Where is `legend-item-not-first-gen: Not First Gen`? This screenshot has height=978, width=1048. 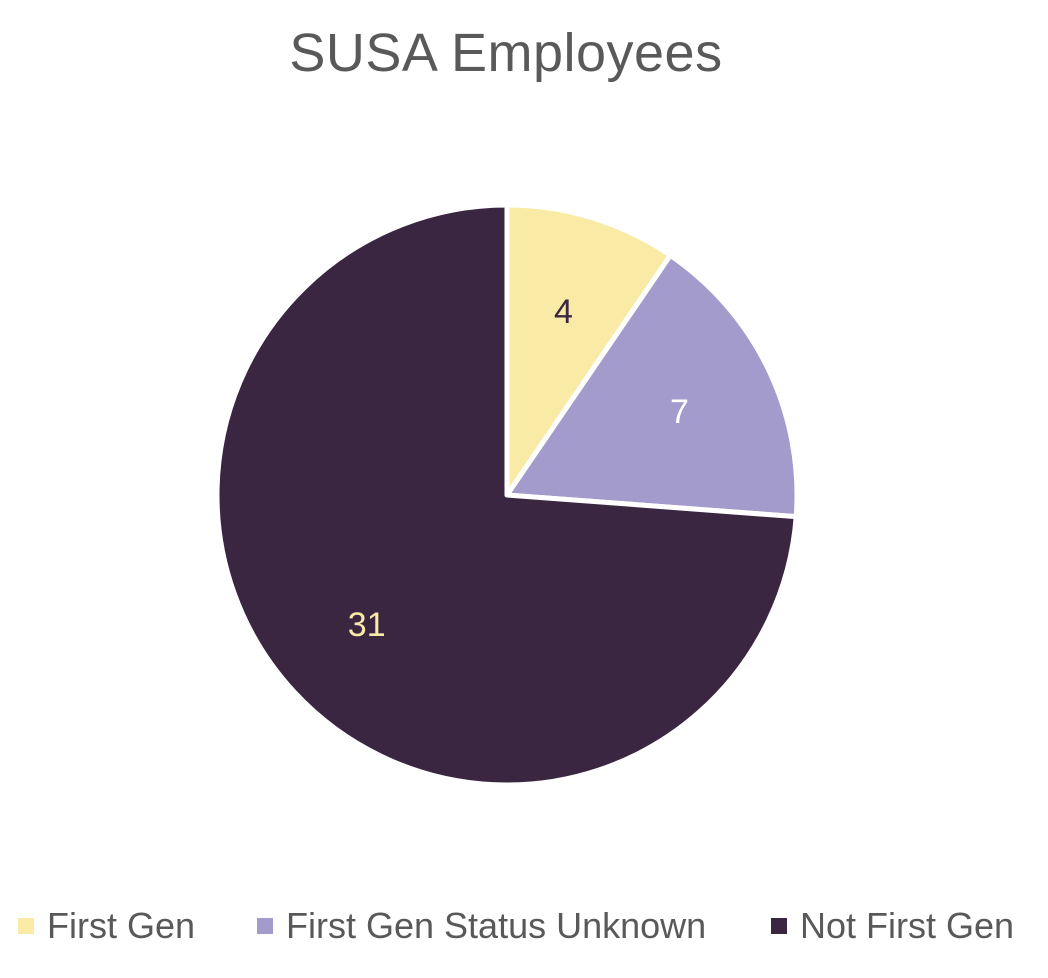
legend-item-not-first-gen: Not First Gen is located at coordinates (892, 926).